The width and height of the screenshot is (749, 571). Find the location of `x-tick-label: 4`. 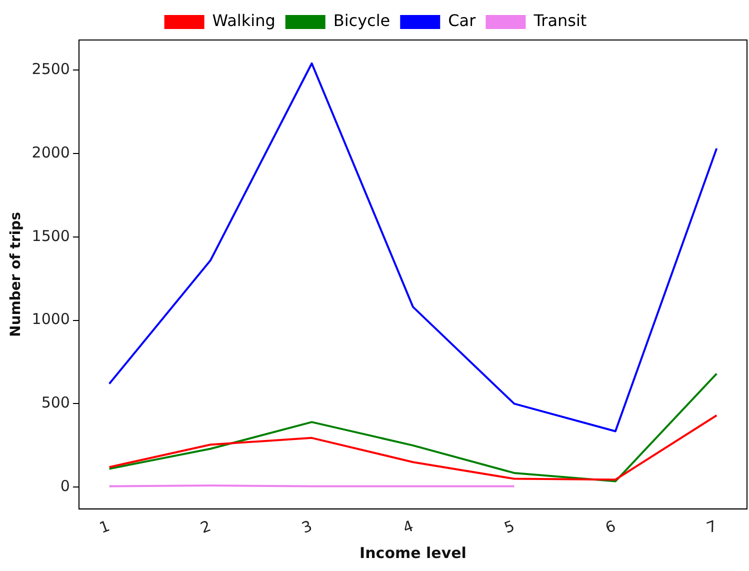

x-tick-label: 4 is located at coordinates (408, 526).